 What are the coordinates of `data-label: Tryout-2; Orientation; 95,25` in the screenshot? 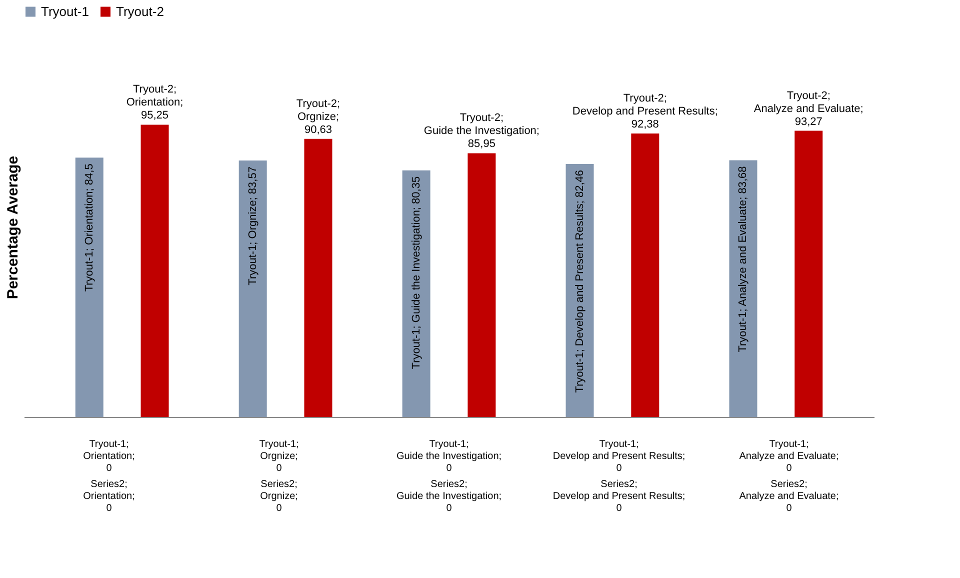 It's located at (155, 103).